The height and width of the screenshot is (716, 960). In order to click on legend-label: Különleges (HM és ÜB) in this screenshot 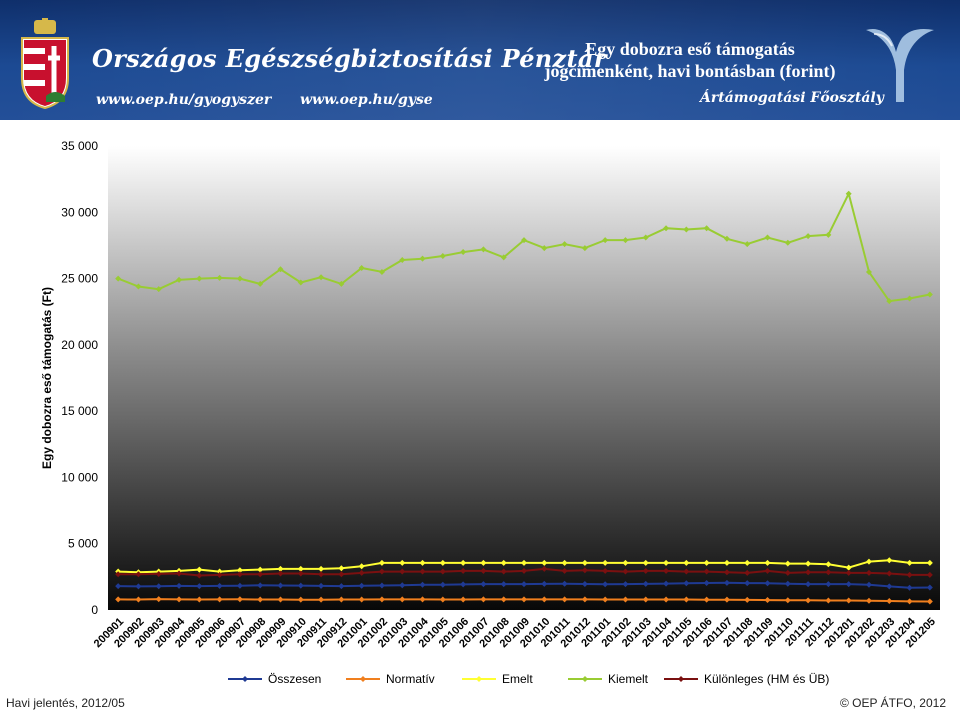, I will do `click(766, 679)`.